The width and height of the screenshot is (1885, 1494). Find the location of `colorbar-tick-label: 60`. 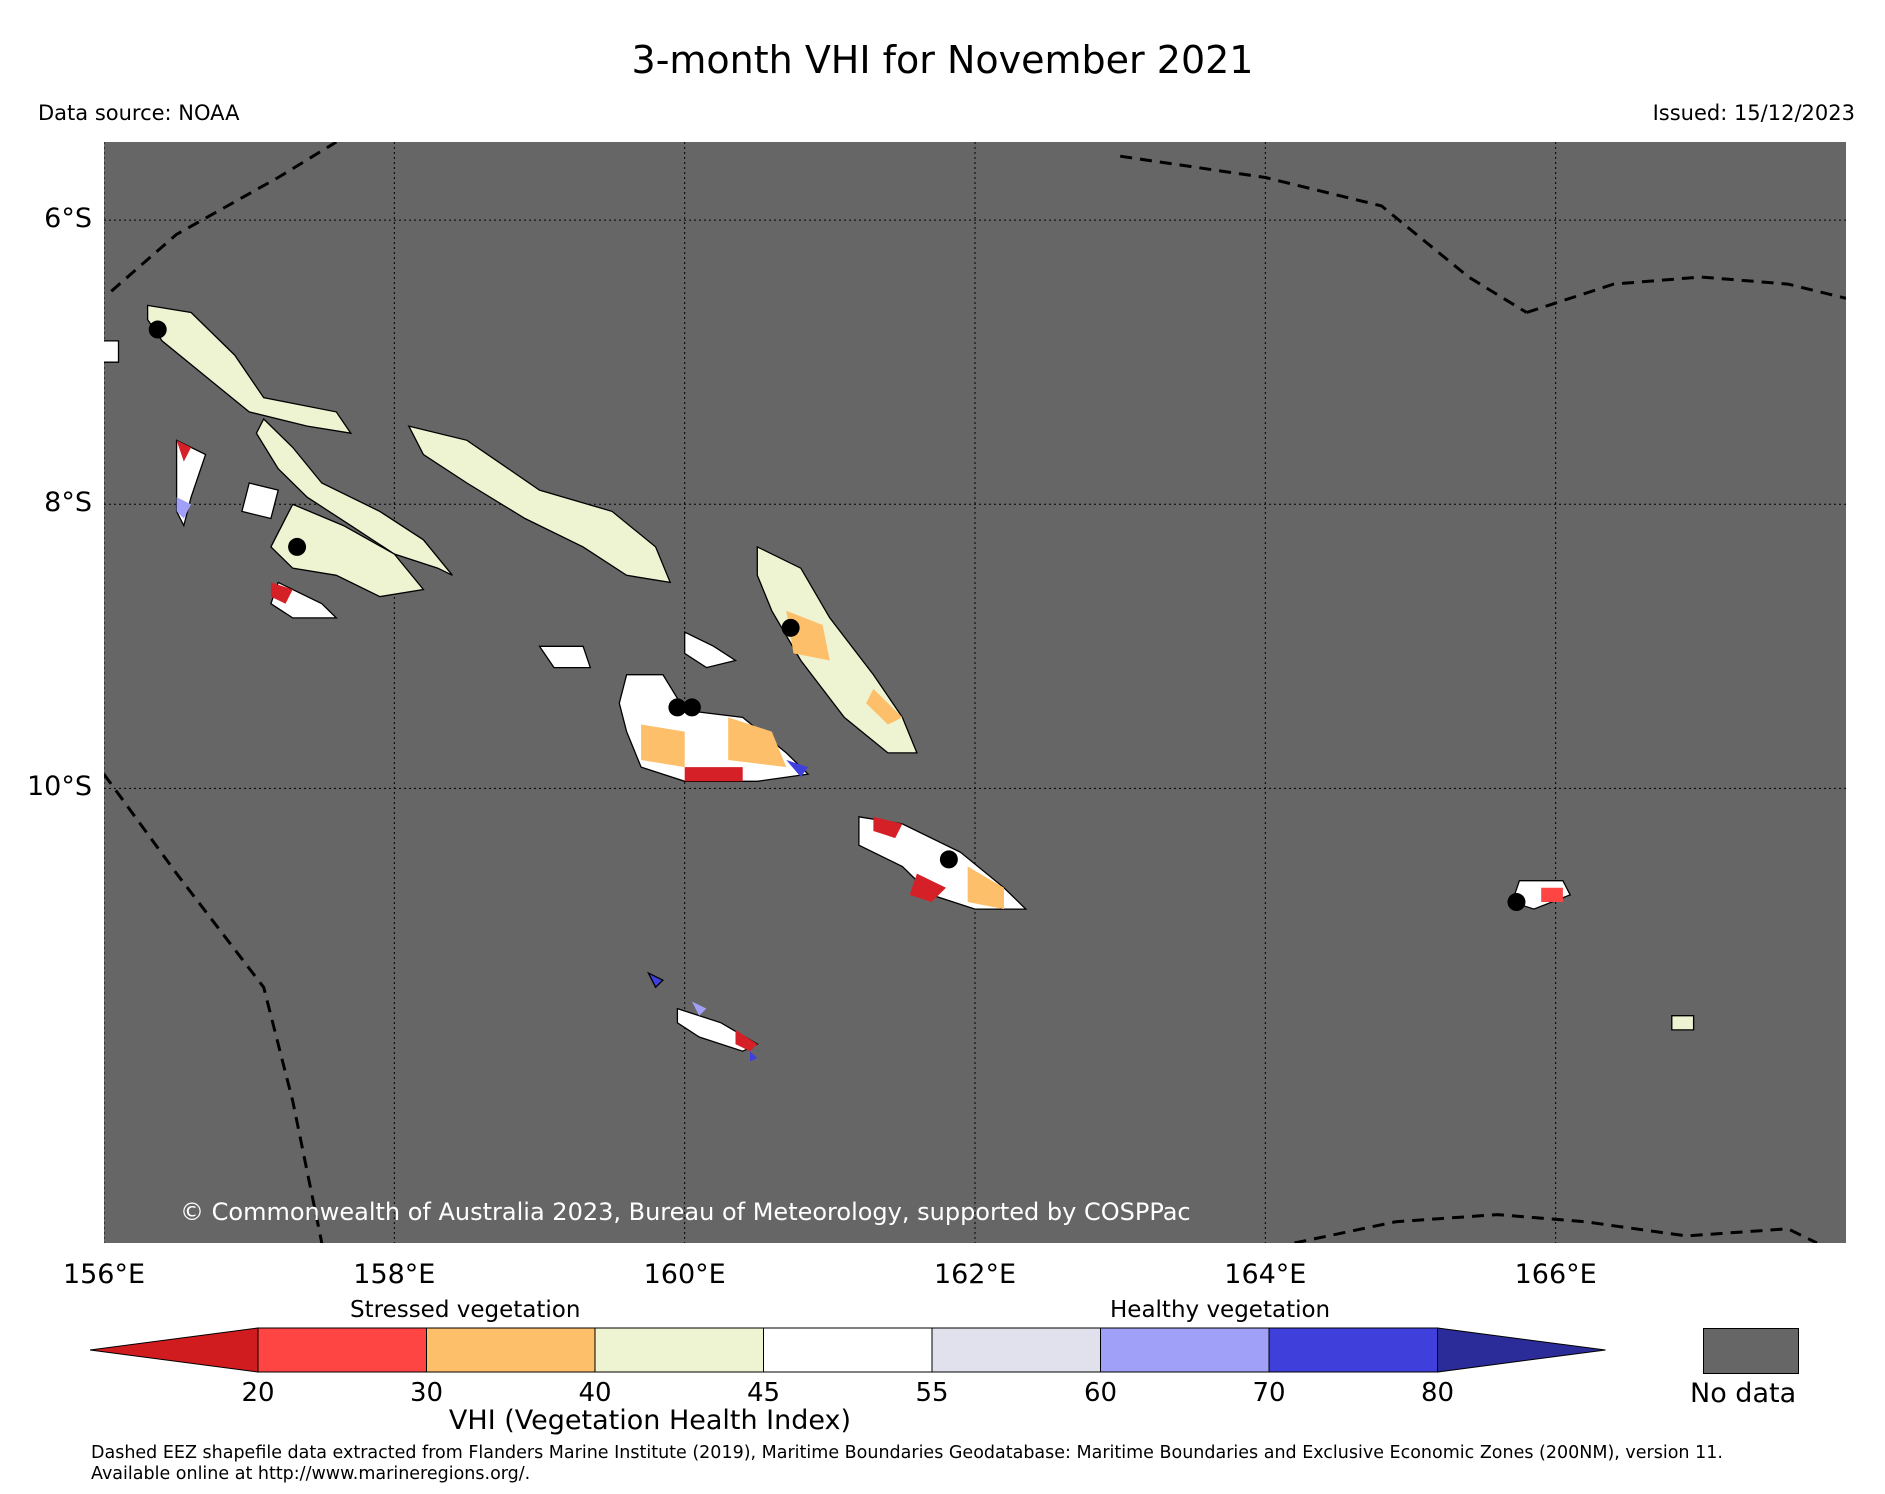

colorbar-tick-label: 60 is located at coordinates (1100, 1393).